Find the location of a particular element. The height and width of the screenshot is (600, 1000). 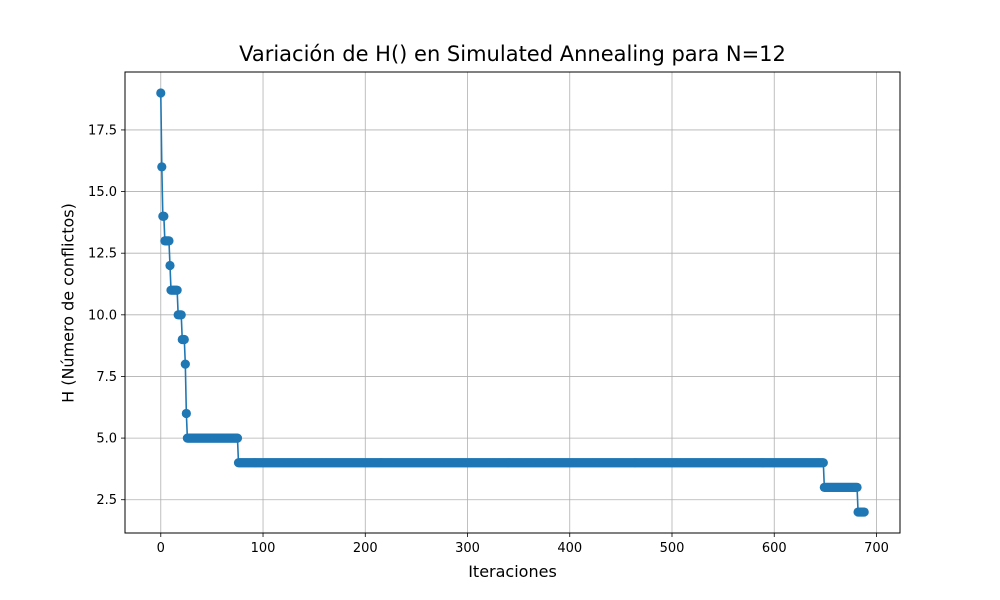

y-tick-label: 7.5 is located at coordinates (106, 377).